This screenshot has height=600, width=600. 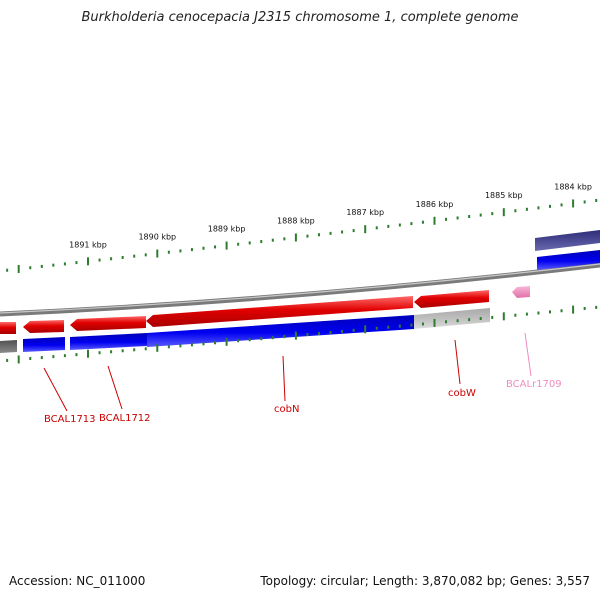 I want to click on tick-label: 1889 kbp, so click(x=227, y=229).